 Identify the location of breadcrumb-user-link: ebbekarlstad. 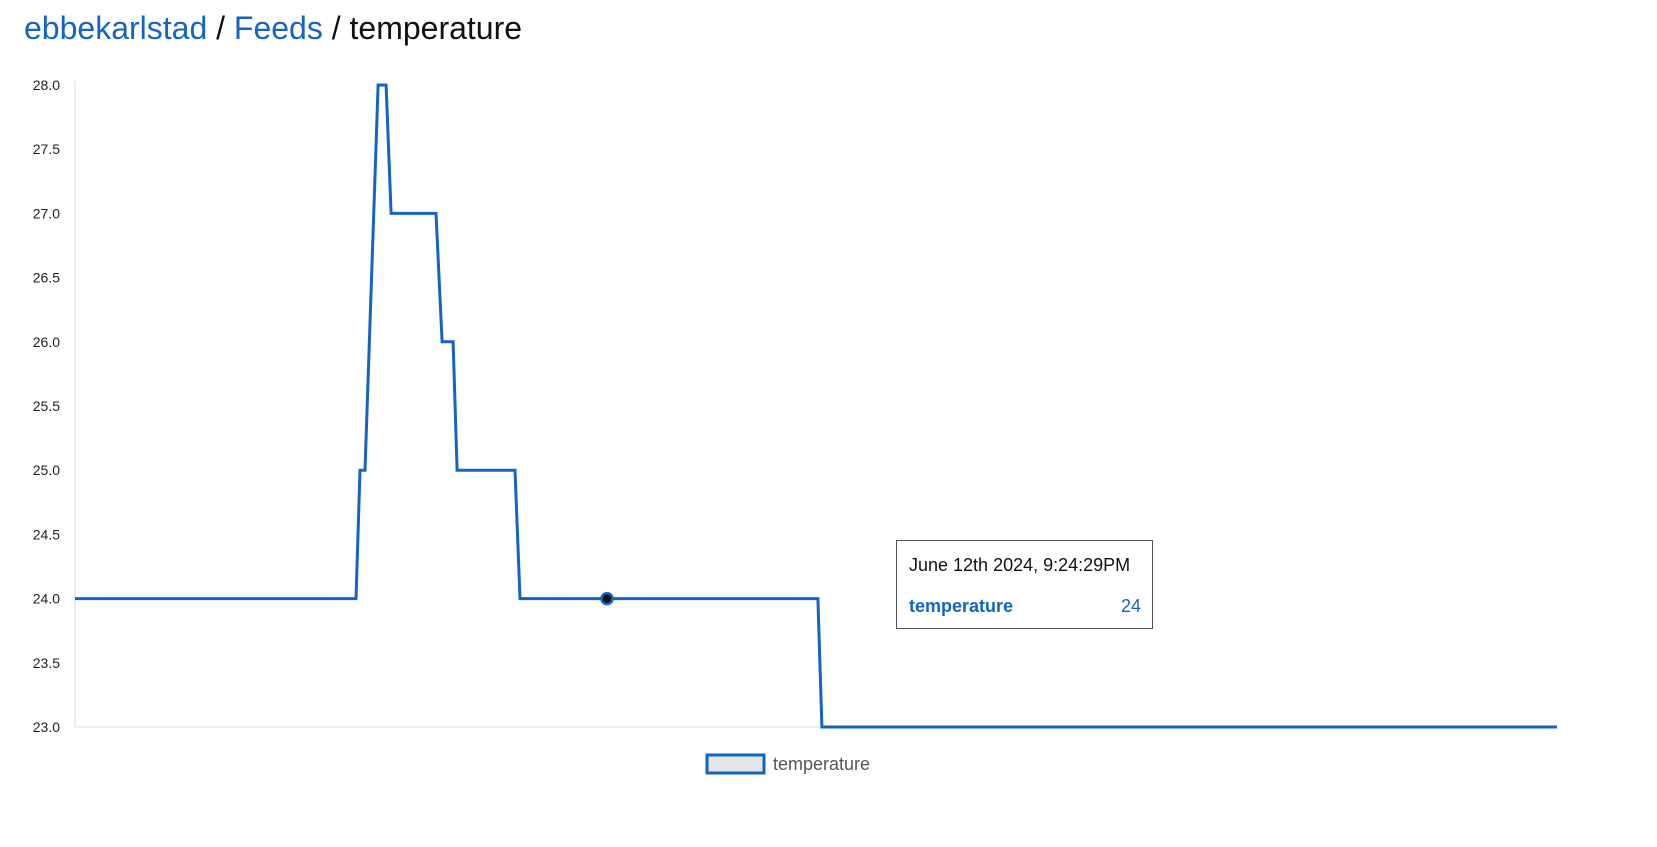
(116, 28).